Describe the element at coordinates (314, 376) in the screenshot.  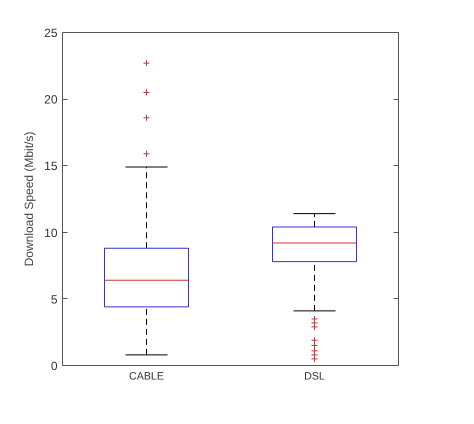
I see `x-tick-label: DSL` at that location.